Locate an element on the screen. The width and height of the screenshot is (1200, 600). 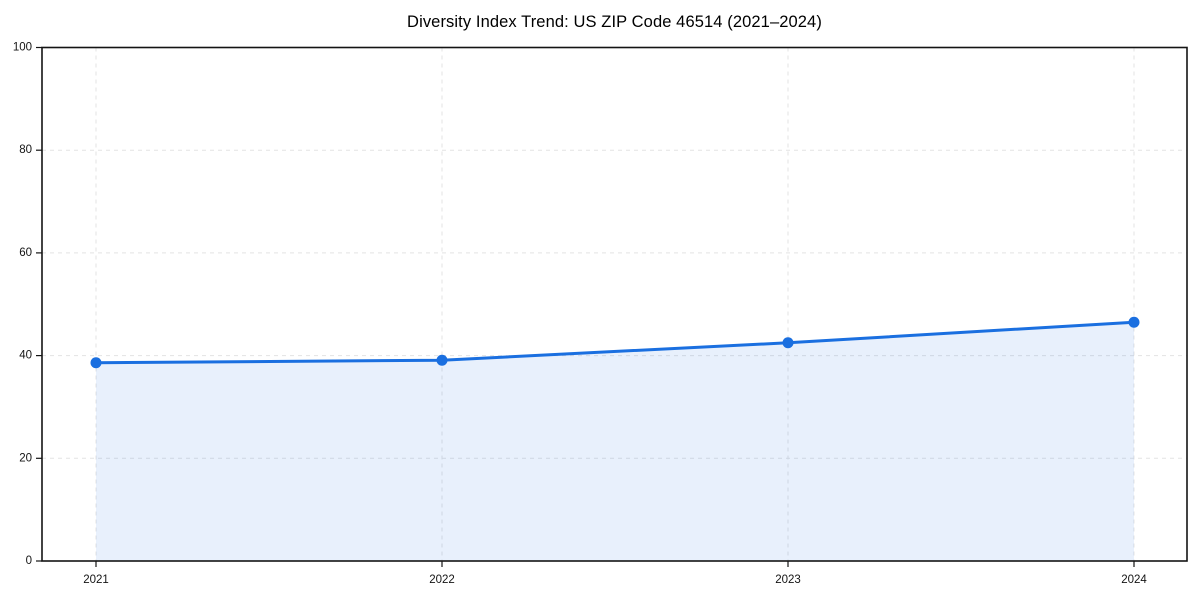
data-point-2022 is located at coordinates (442, 360).